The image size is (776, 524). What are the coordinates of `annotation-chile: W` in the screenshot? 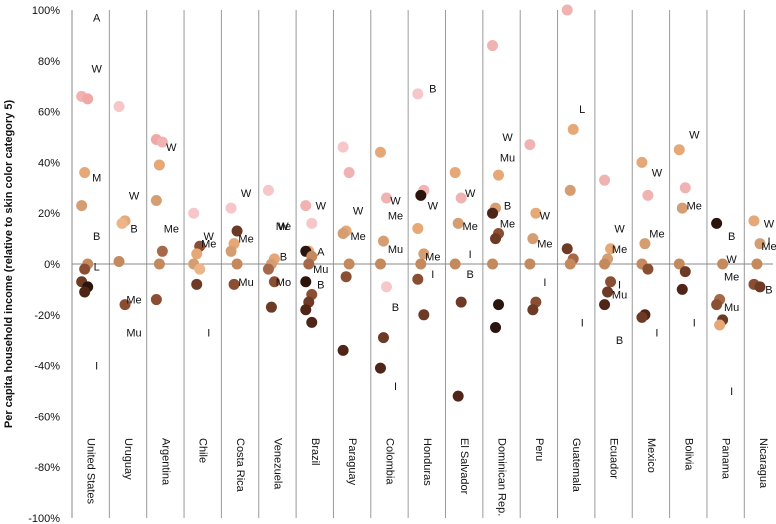 It's located at (209, 237).